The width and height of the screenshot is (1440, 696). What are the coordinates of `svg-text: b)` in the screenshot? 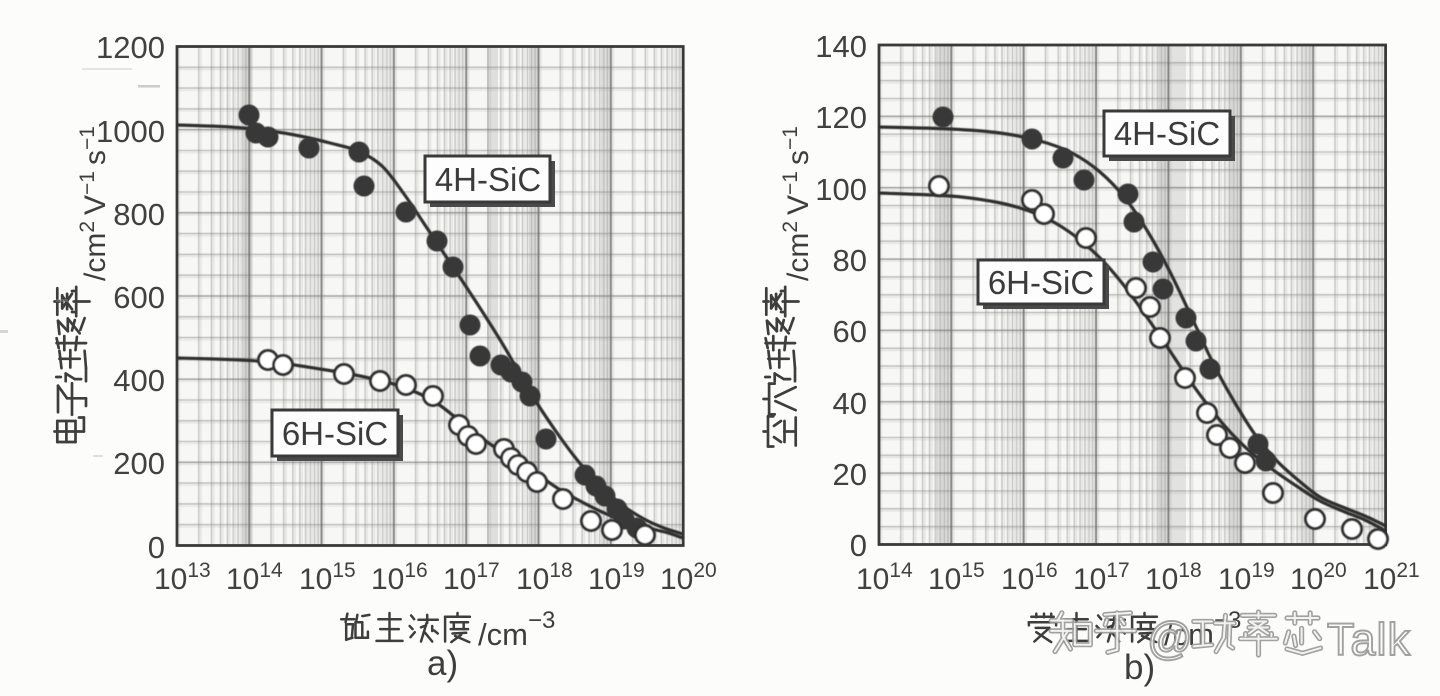 It's located at (1139, 667).